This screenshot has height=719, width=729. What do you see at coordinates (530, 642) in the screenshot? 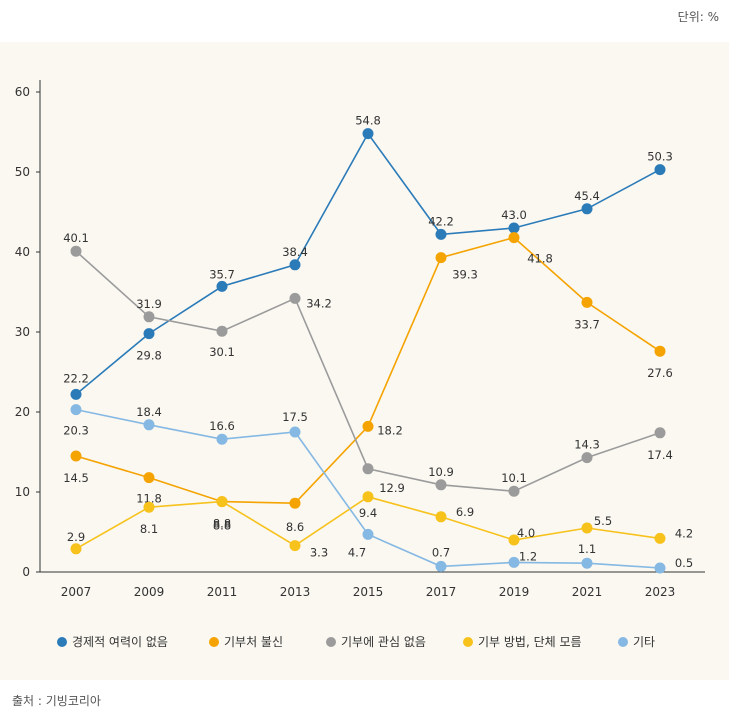
I see `legend-label: 기부 방법, 단체 모름` at bounding box center [530, 642].